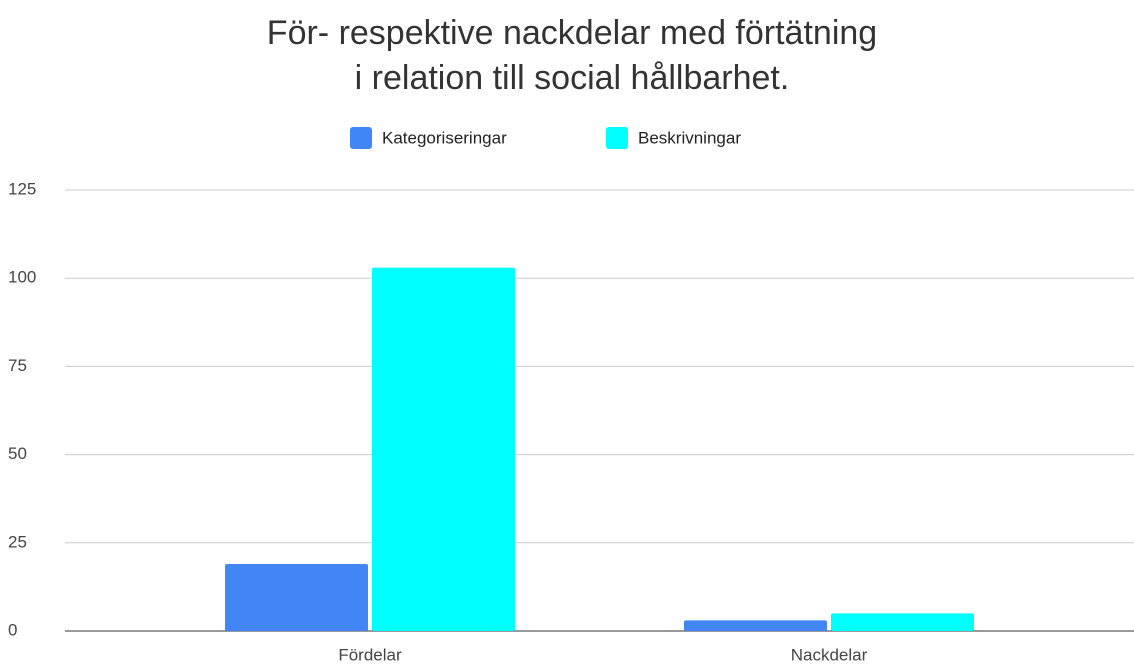 Image resolution: width=1134 pixels, height=668 pixels. I want to click on y-tick-label: 25, so click(17, 541).